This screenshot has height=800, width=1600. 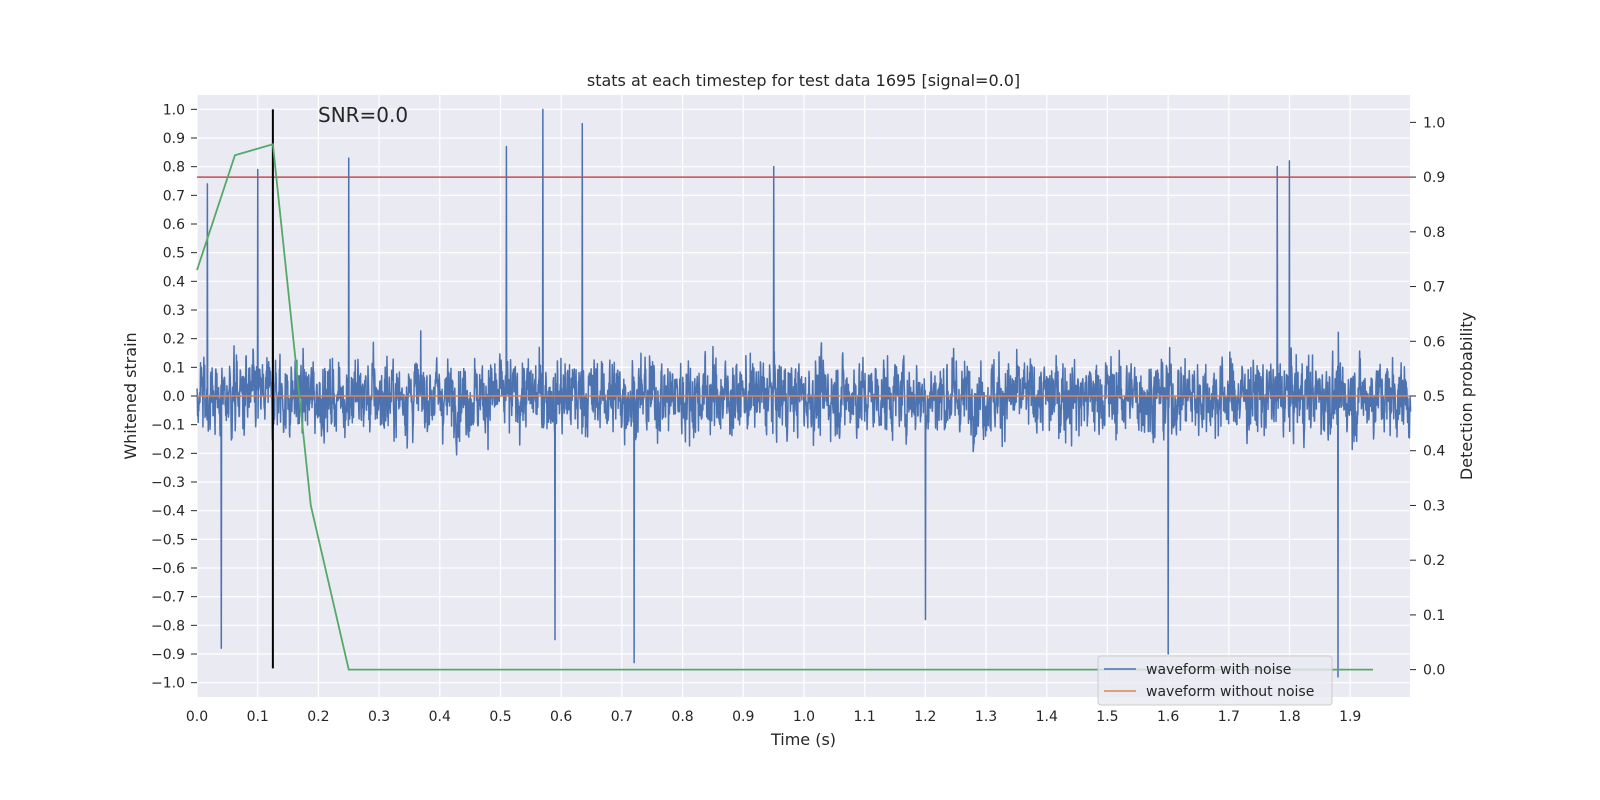 I want to click on x-tick-label: 0.6, so click(x=561, y=717).